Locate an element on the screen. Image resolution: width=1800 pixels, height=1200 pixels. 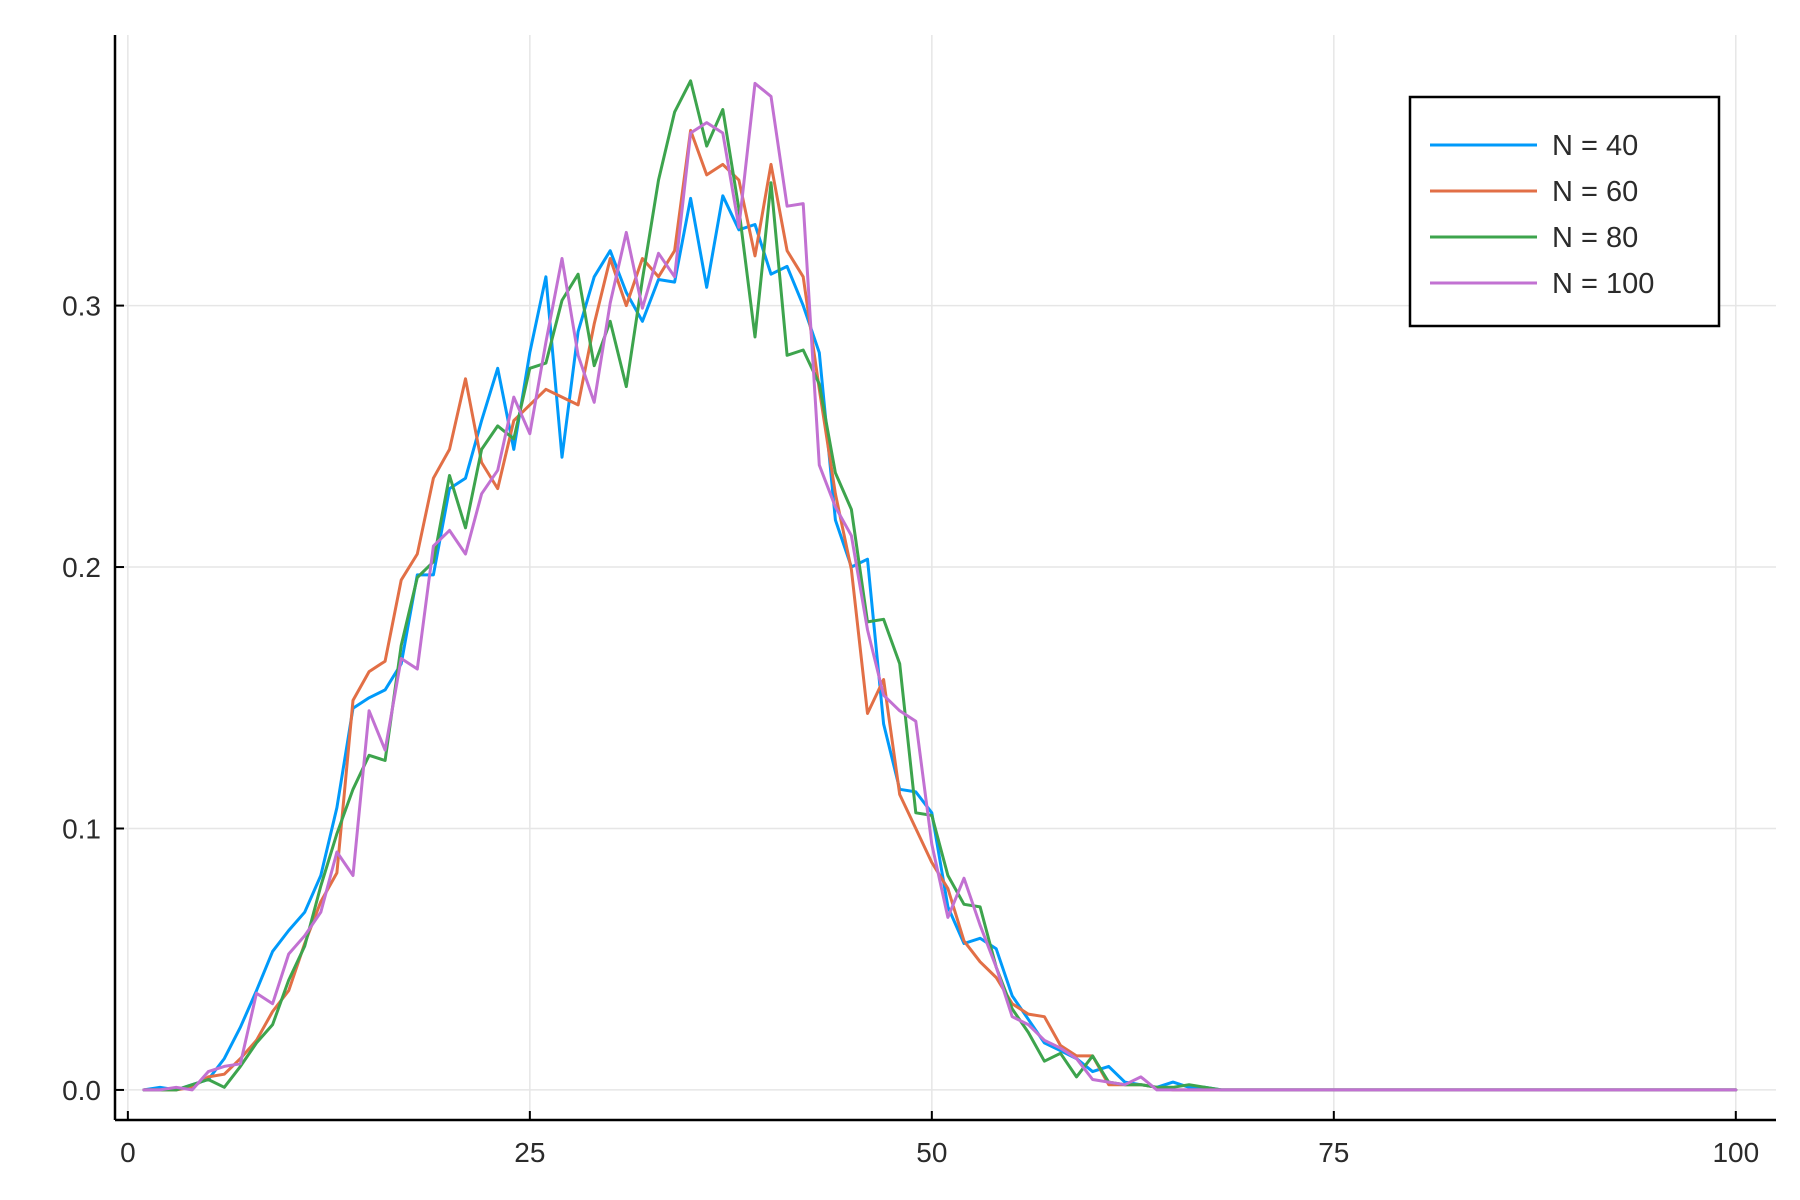
x-tick-label: 100 is located at coordinates (1735, 1152).